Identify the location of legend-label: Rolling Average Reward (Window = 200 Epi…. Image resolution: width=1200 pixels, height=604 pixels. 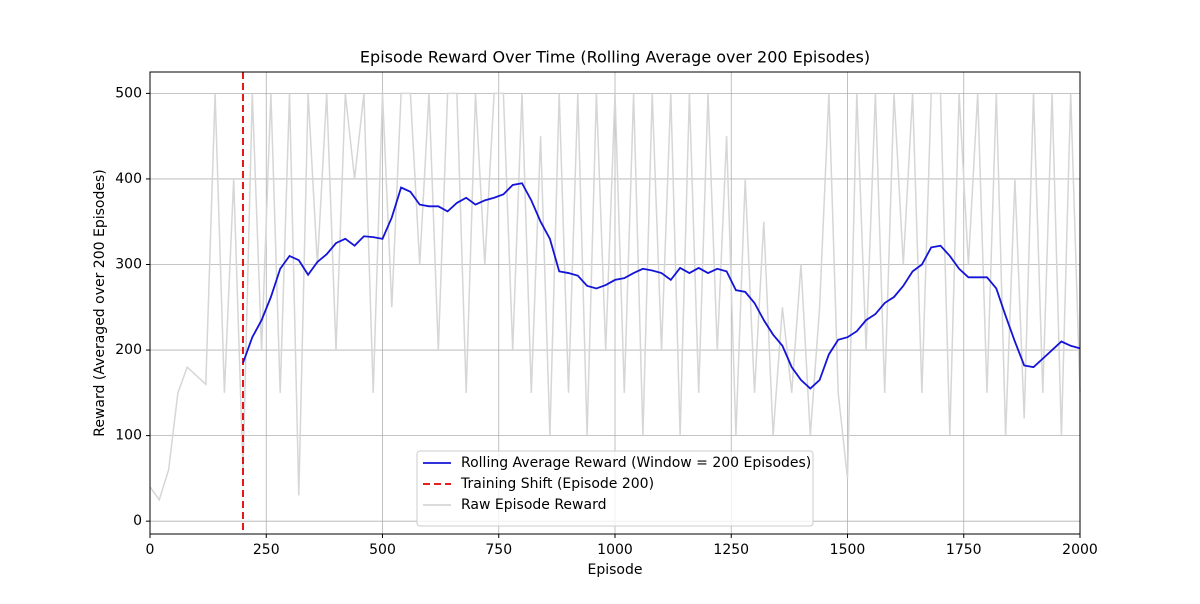
(636, 463).